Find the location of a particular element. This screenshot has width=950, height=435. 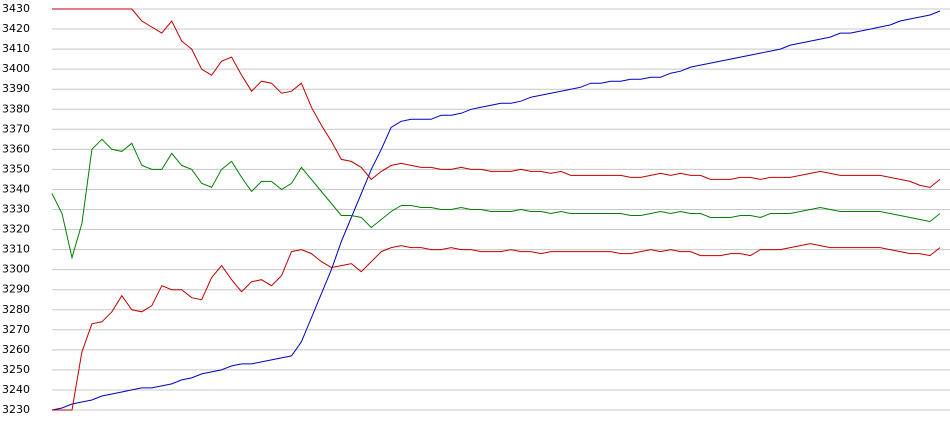

y-tick-label: 3240 is located at coordinates (16, 389).